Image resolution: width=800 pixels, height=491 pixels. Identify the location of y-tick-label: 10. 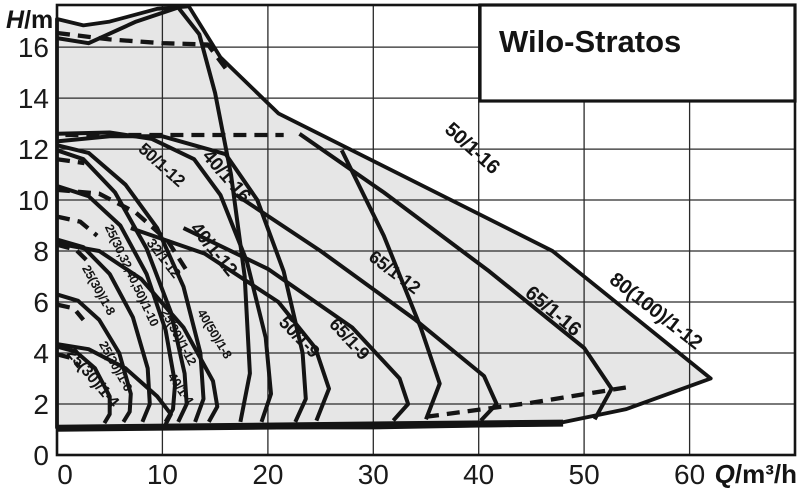
(33, 200).